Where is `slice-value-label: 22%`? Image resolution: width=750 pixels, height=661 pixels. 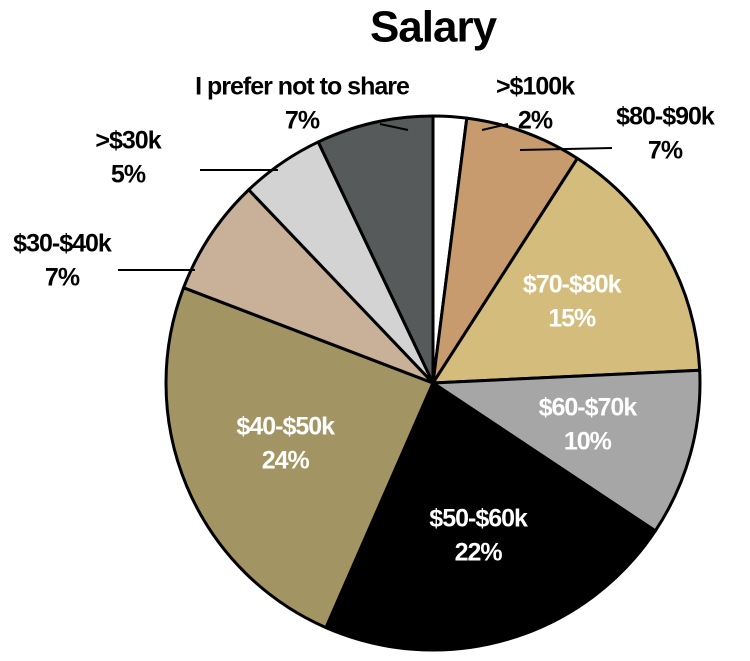
slice-value-label: 22% is located at coordinates (479, 552).